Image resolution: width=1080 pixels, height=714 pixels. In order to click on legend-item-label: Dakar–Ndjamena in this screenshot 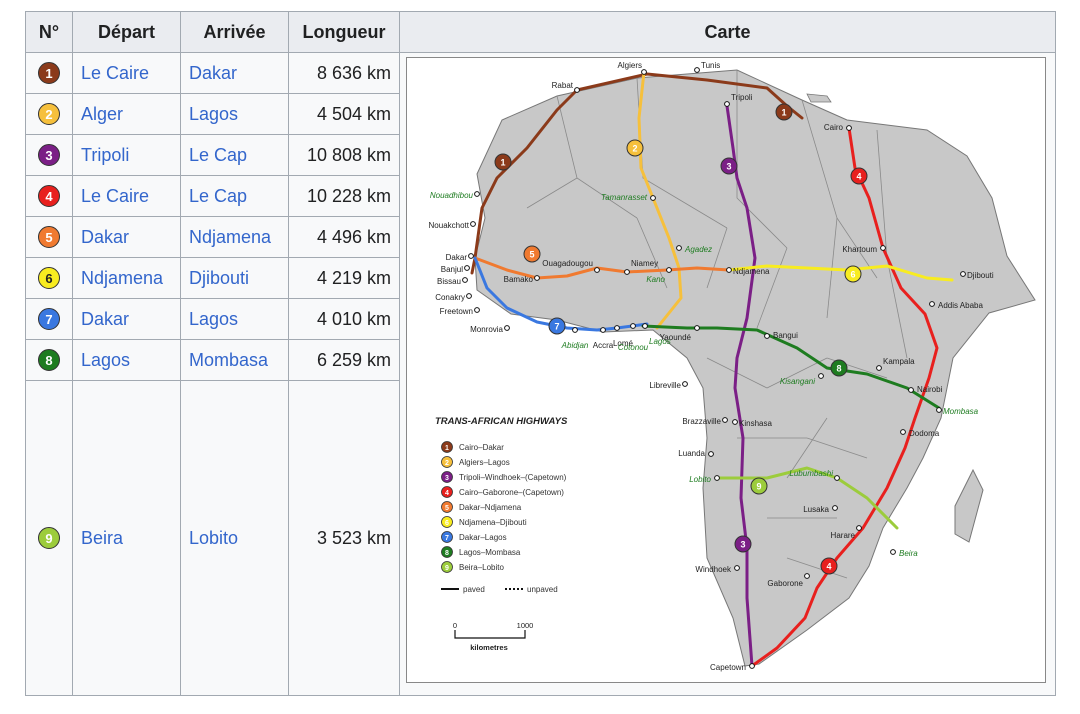, I will do `click(490, 507)`.